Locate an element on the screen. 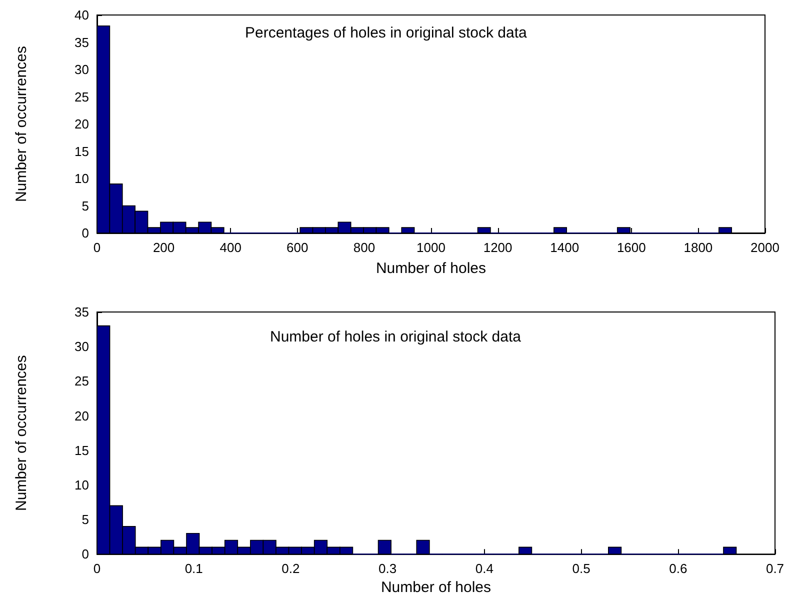 This screenshot has height=601, width=792. x-tick-label: 0.3 is located at coordinates (387, 568).